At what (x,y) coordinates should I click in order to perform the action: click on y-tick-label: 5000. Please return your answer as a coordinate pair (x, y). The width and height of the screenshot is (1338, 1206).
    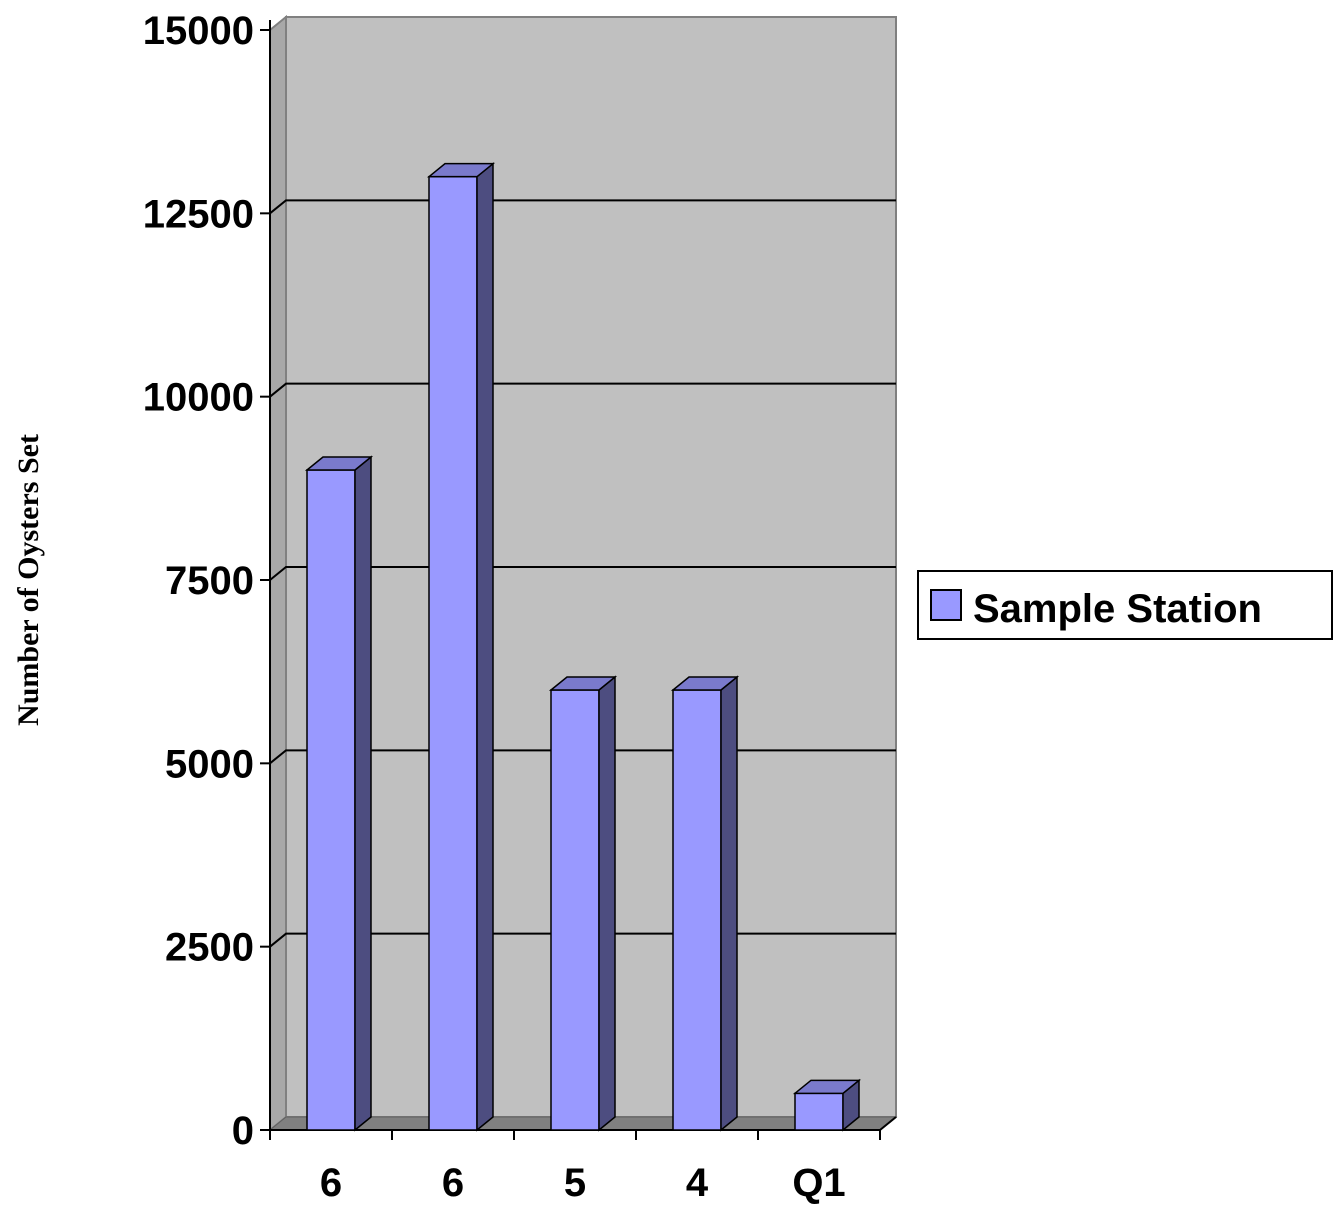
    Looking at the image, I should click on (209, 764).